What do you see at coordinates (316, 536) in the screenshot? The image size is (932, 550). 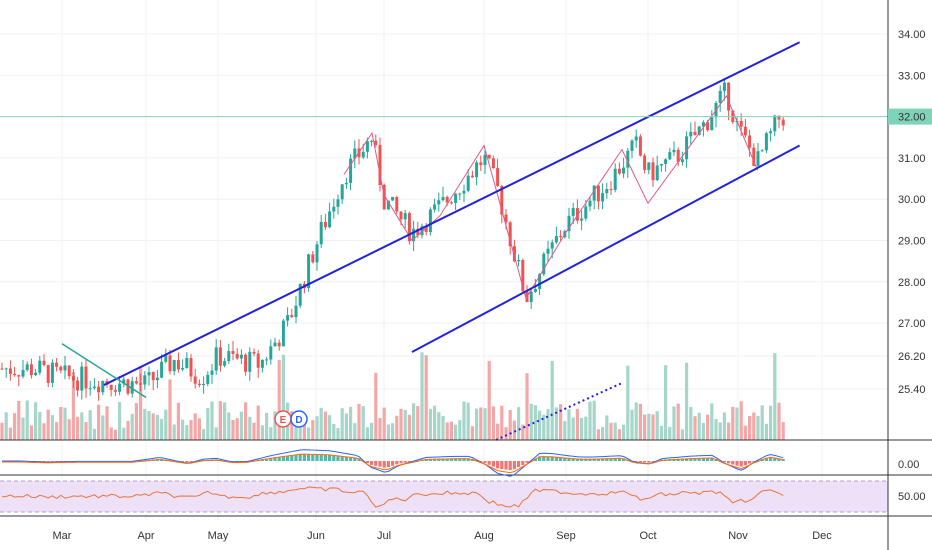 I see `month-label: Jun` at bounding box center [316, 536].